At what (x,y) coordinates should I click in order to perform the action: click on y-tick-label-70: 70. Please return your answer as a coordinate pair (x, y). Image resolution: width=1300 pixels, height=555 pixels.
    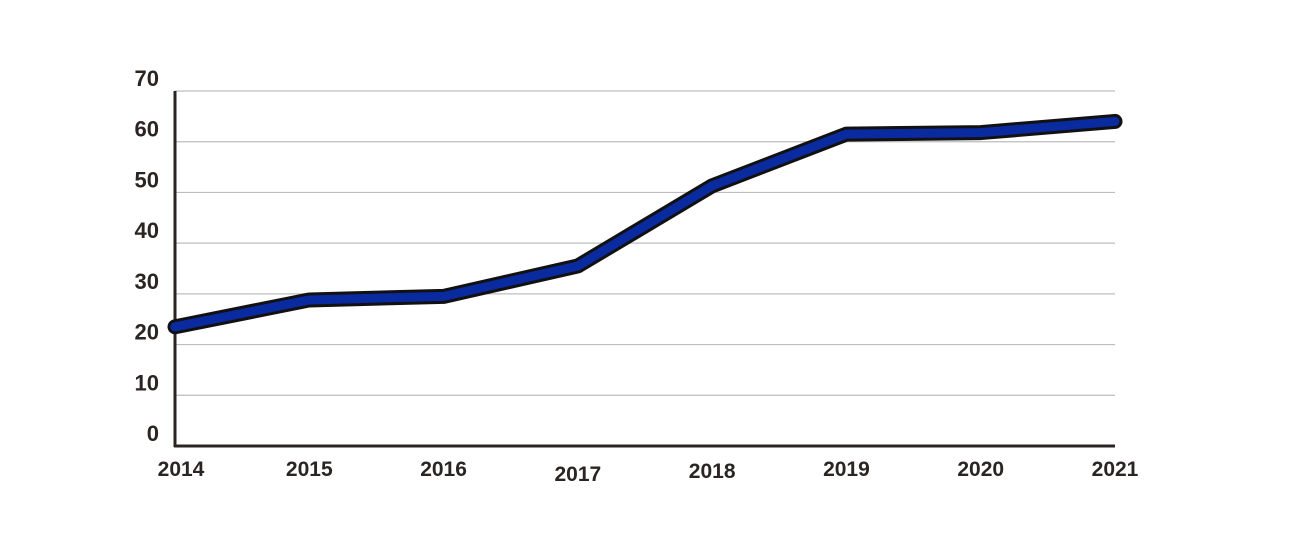
    Looking at the image, I should click on (147, 78).